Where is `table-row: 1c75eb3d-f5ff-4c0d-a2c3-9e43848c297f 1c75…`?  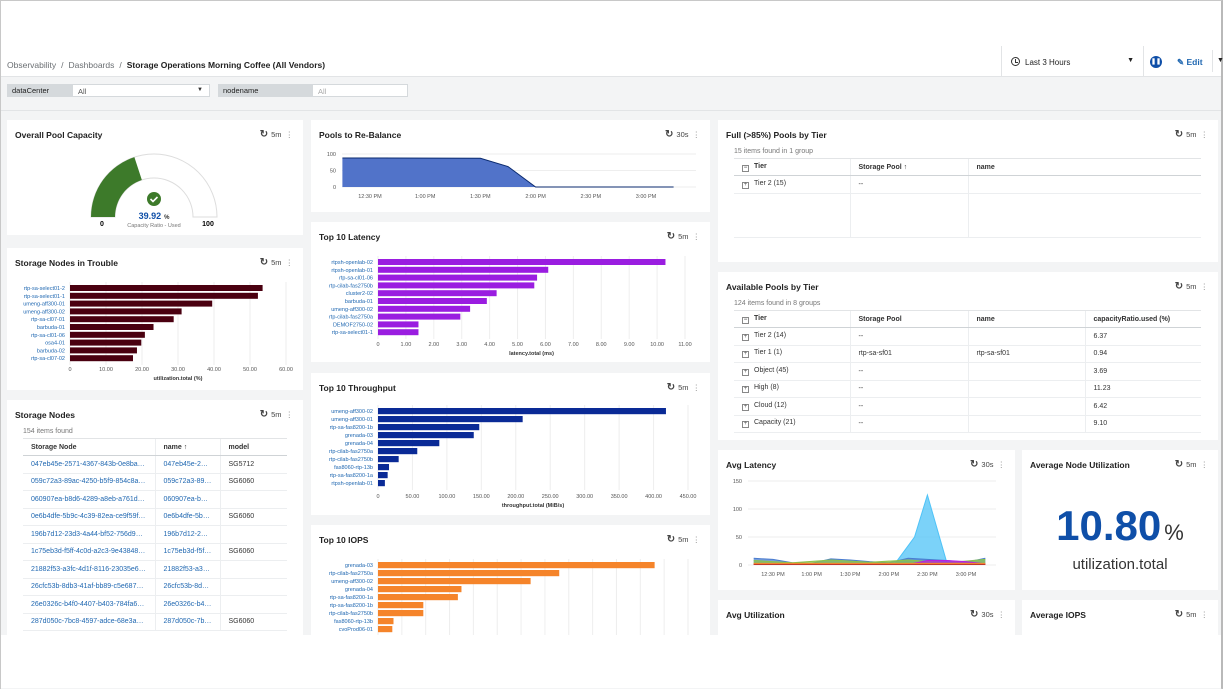 table-row: 1c75eb3d-f5ff-4c0d-a2c3-9e43848c297f 1c75… is located at coordinates (155, 552).